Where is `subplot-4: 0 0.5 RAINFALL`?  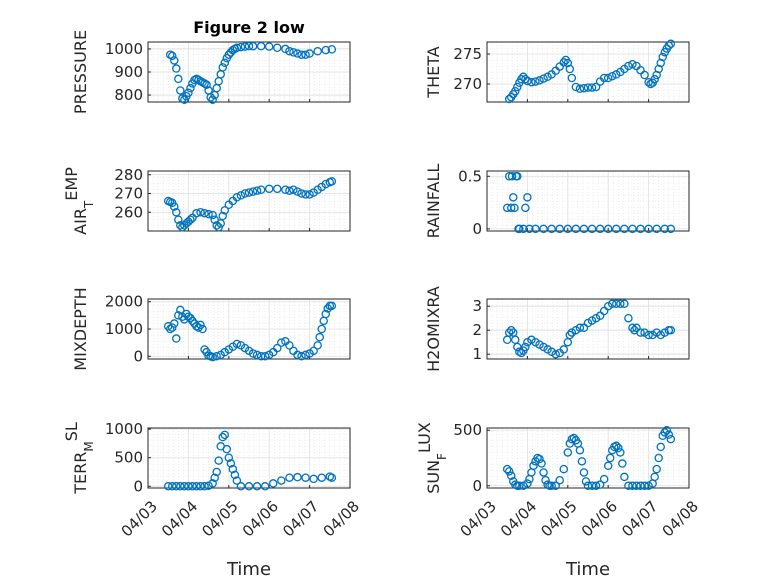
subplot-4: 0 0.5 RAINFALL is located at coordinates (557, 201).